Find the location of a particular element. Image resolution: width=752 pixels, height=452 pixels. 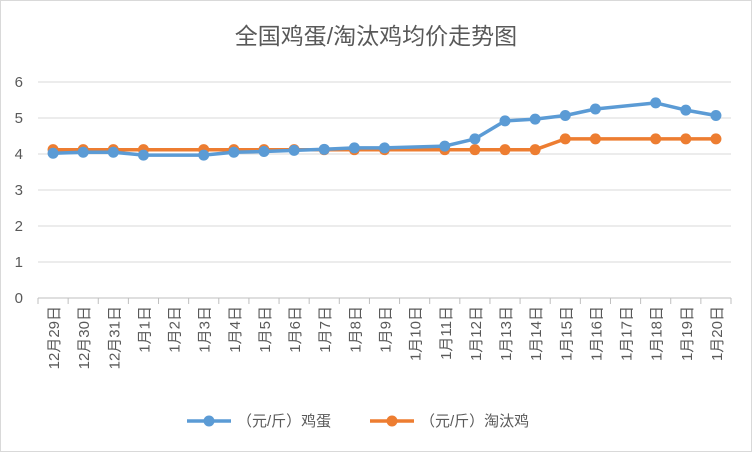

x-tick-label: 12月31日 is located at coordinates (114, 337).